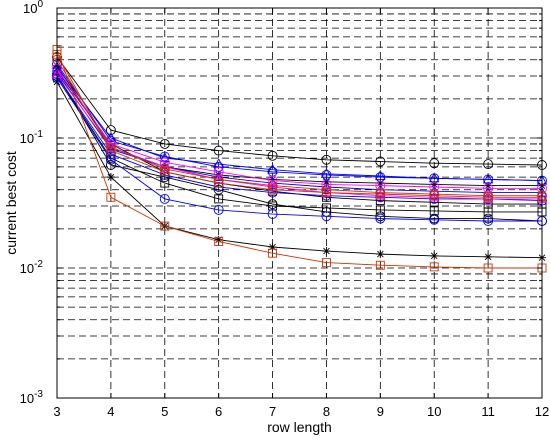  I want to click on x-tick-labels: 3 4 5 6 7 8 9 10 11 12, so click(301, 411).